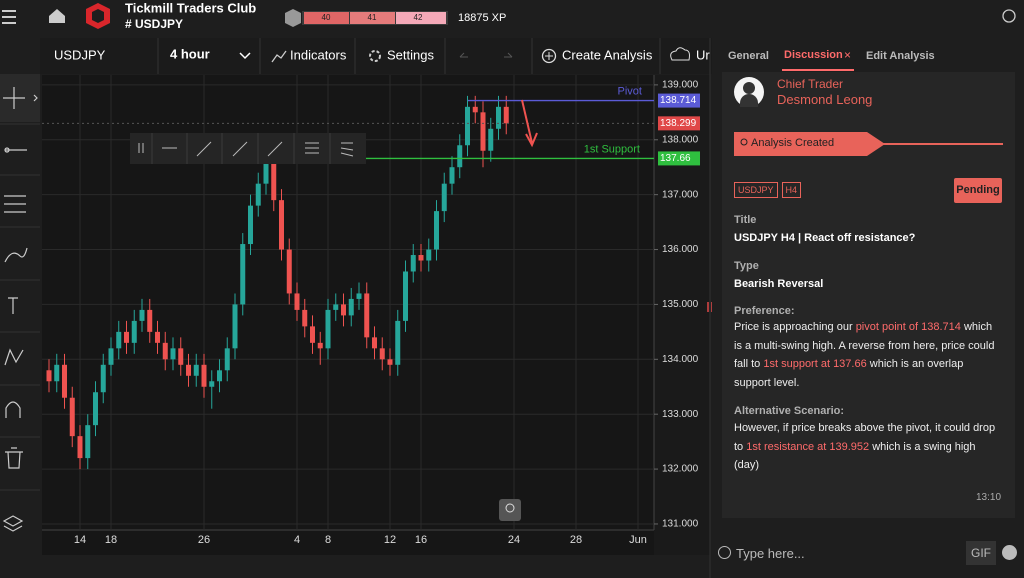  What do you see at coordinates (848, 55) in the screenshot?
I see `tab-close: ×` at bounding box center [848, 55].